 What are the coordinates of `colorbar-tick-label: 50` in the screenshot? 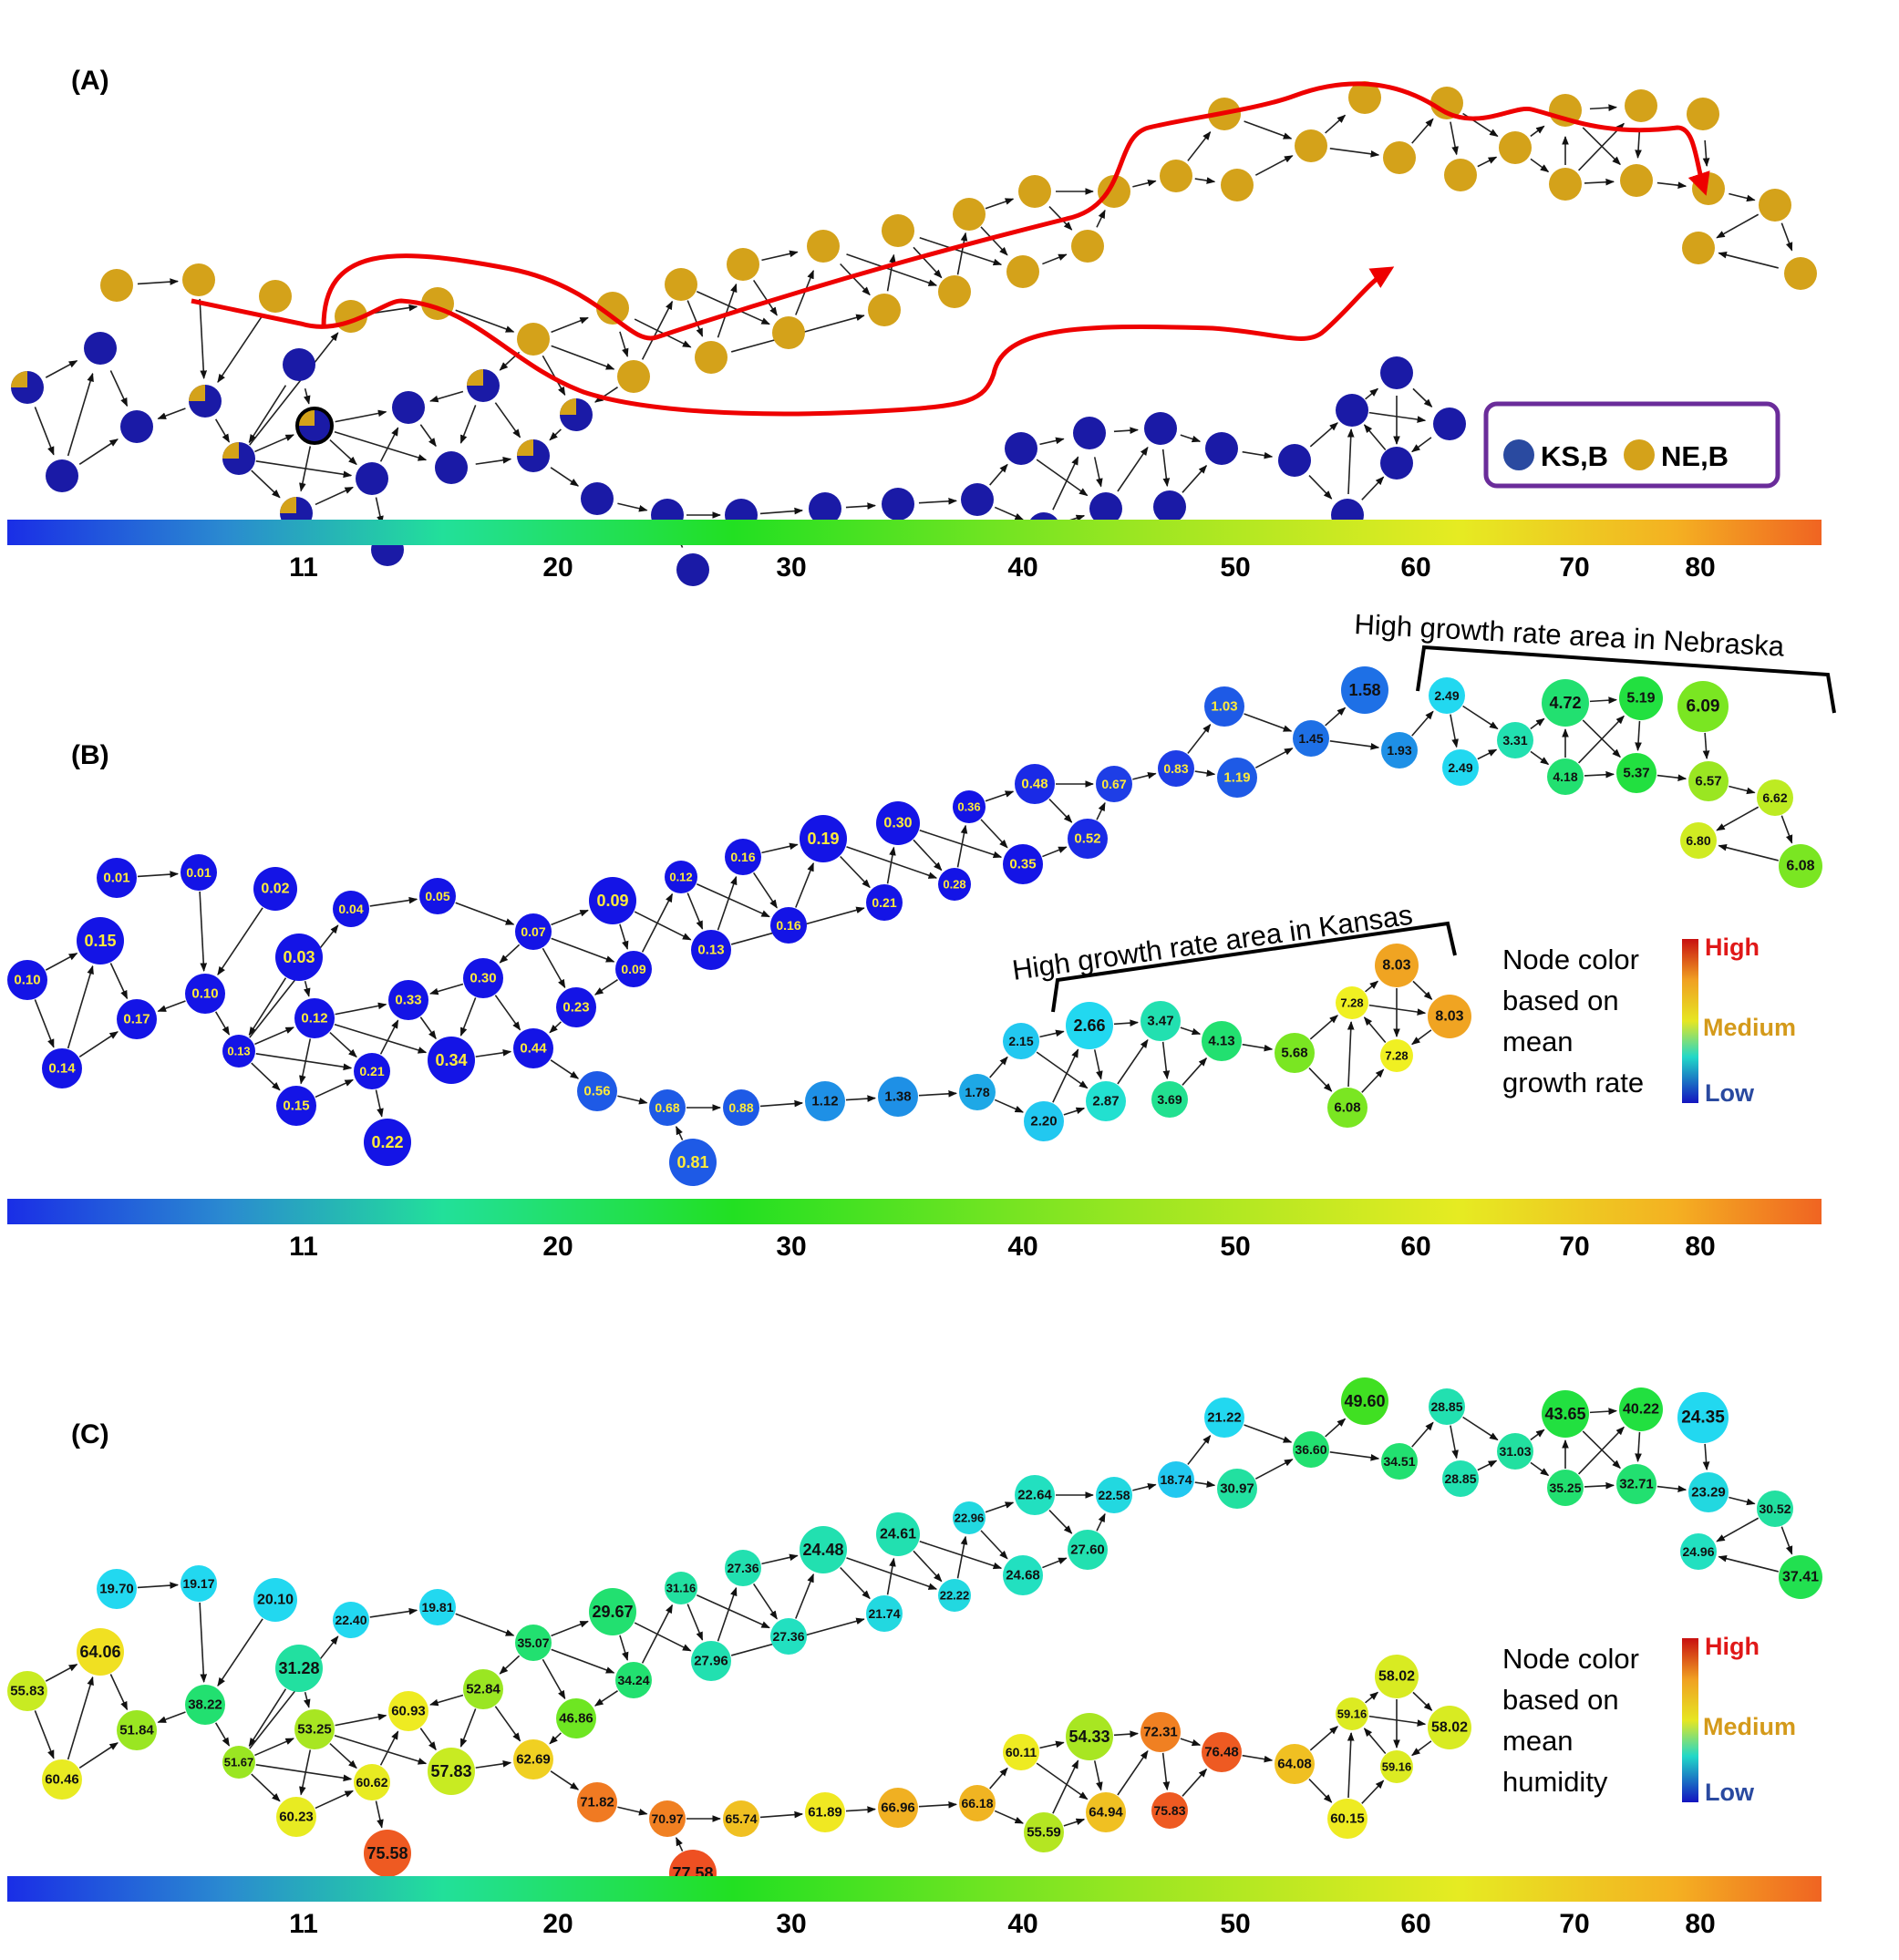 It's located at (1235, 567).